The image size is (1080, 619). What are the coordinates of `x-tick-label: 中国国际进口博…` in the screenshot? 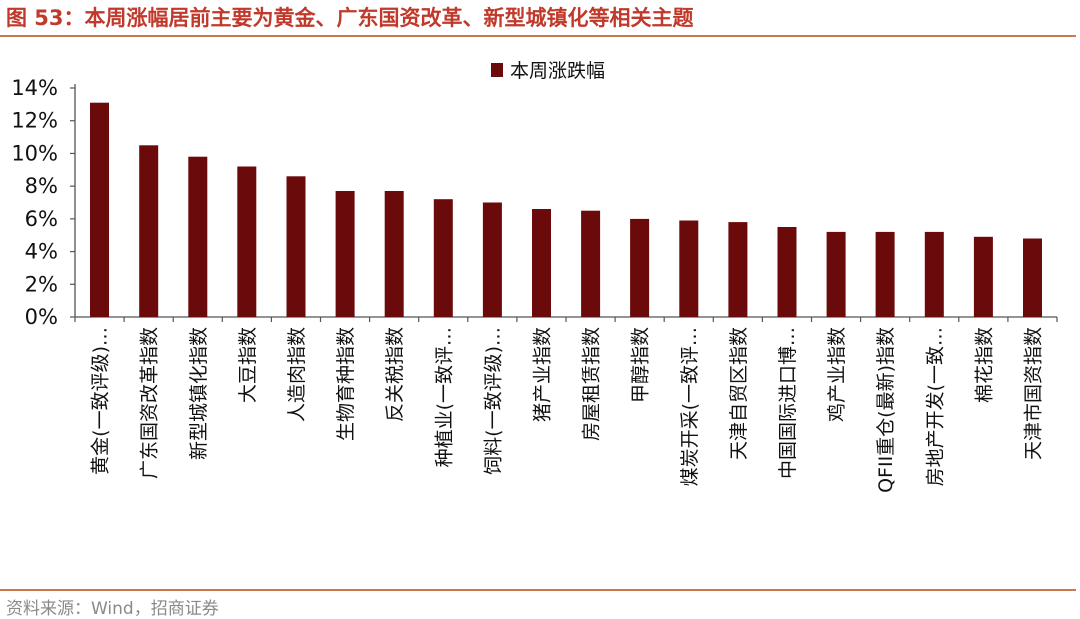 It's located at (788, 403).